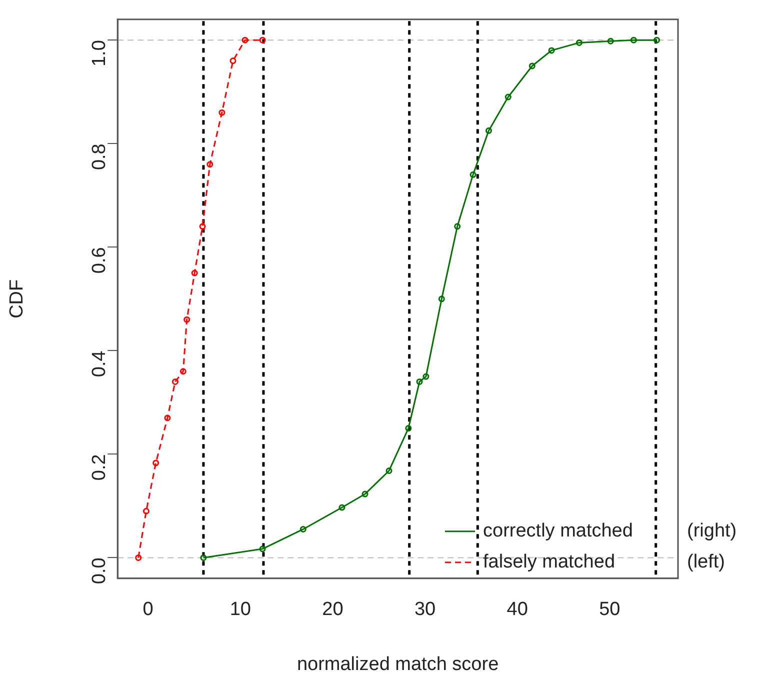 This screenshot has width=761, height=678. I want to click on y-tick-label: 0.4, so click(99, 364).